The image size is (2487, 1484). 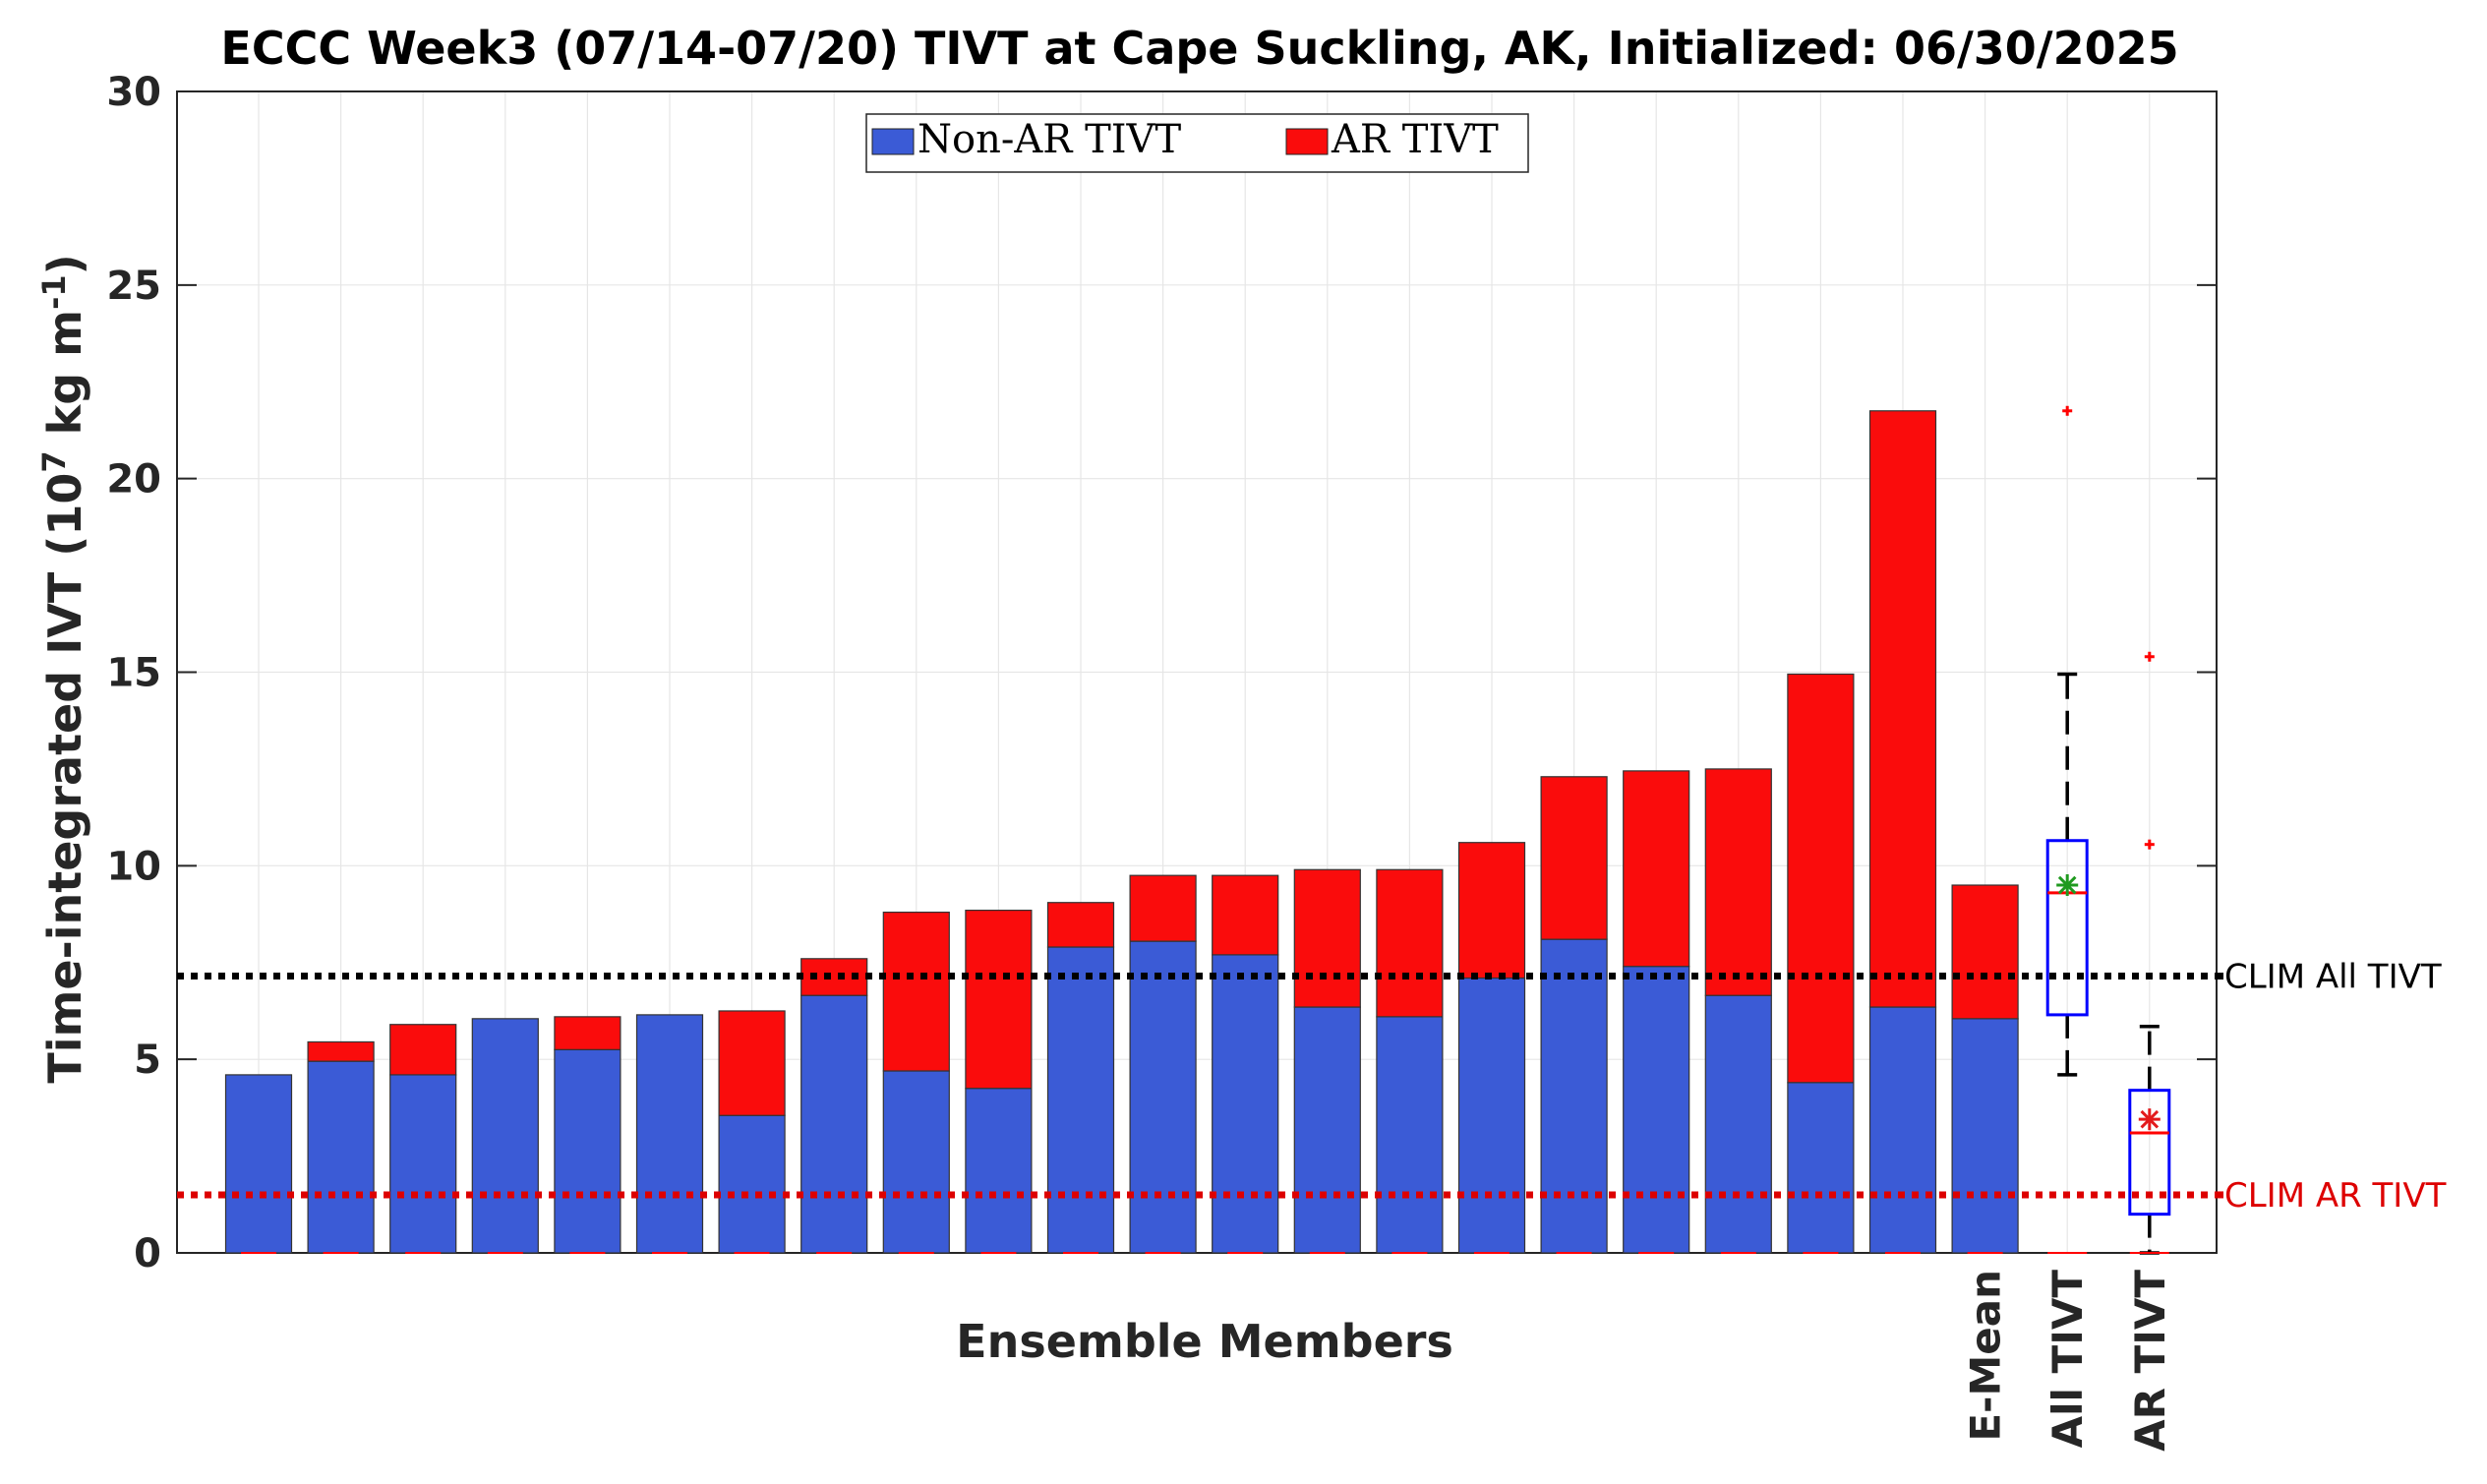 I want to click on x-category-labels: E-Mean All TIVT AR TIVT, so click(x=2068, y=1361).